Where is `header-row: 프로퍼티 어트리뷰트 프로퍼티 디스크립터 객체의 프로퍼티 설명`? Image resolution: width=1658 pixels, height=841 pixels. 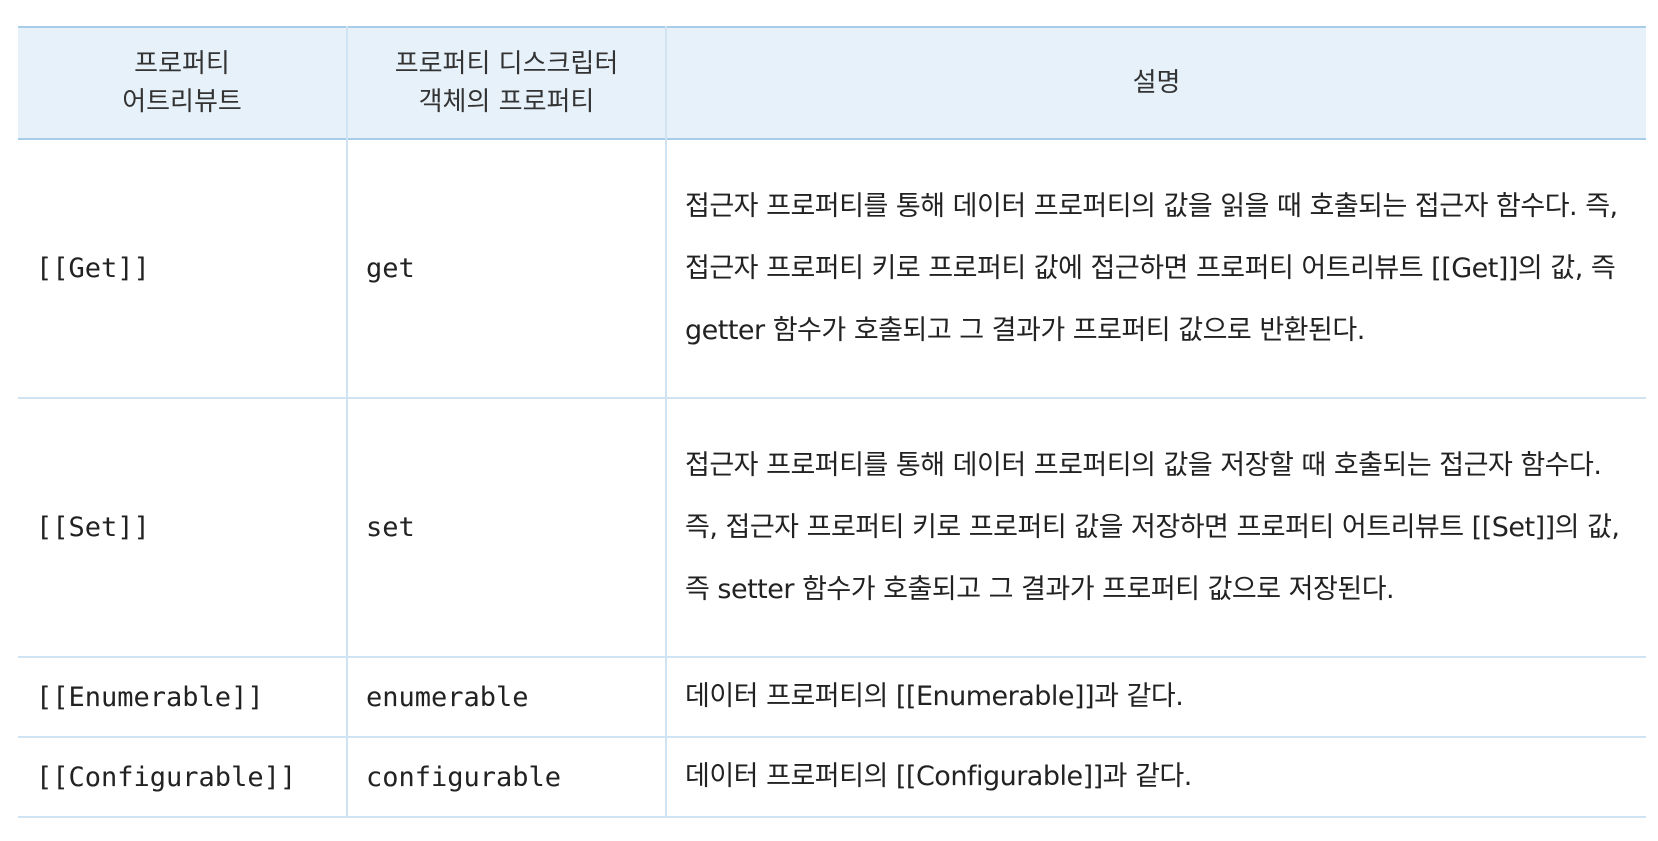
header-row: 프로퍼티 어트리뷰트 프로퍼티 디스크립터 객체의 프로퍼티 설명 is located at coordinates (832, 83).